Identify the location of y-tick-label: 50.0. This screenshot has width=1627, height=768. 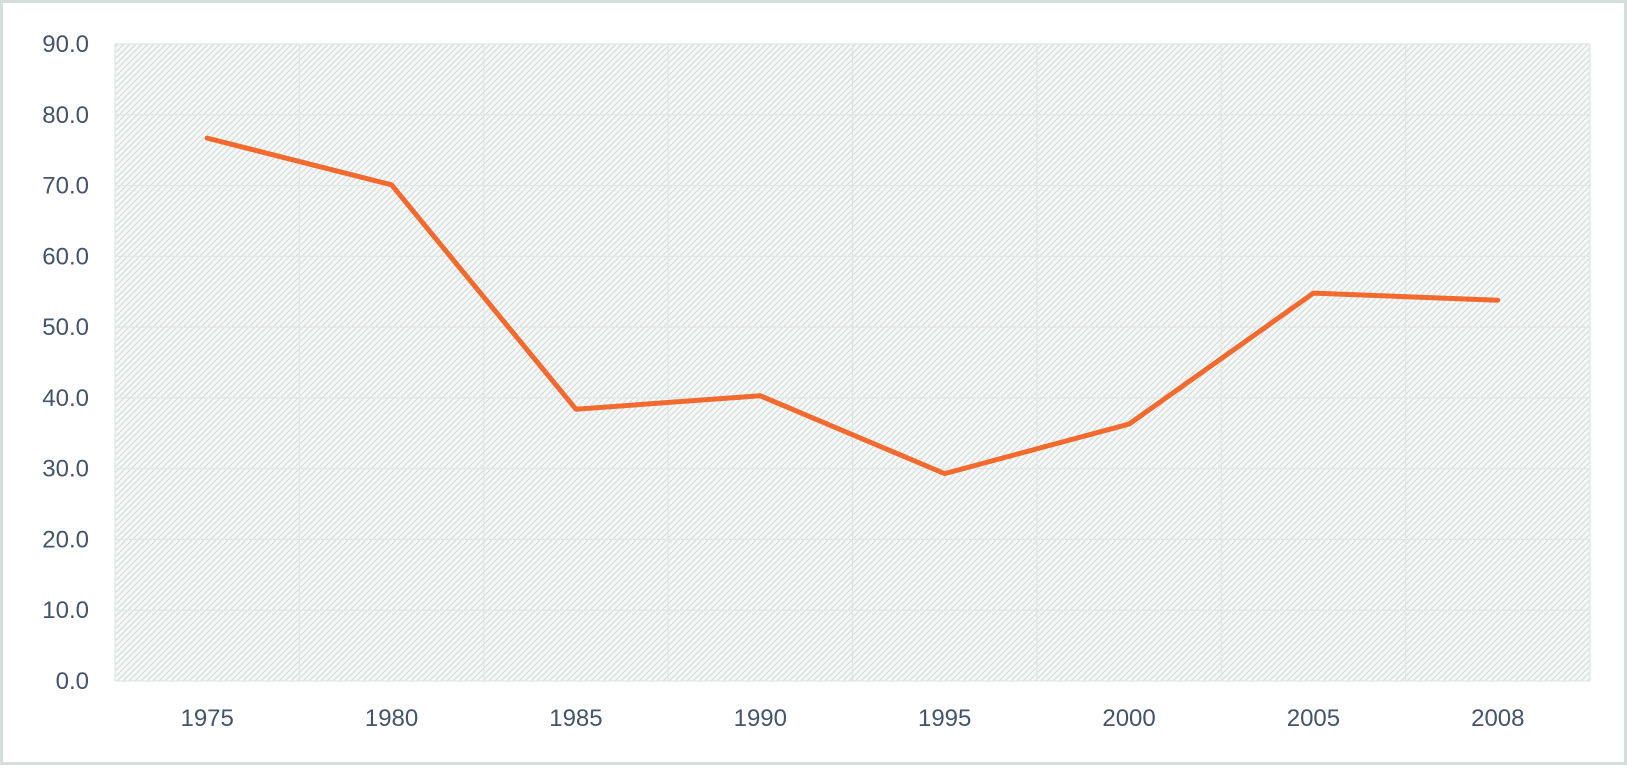
(65, 327).